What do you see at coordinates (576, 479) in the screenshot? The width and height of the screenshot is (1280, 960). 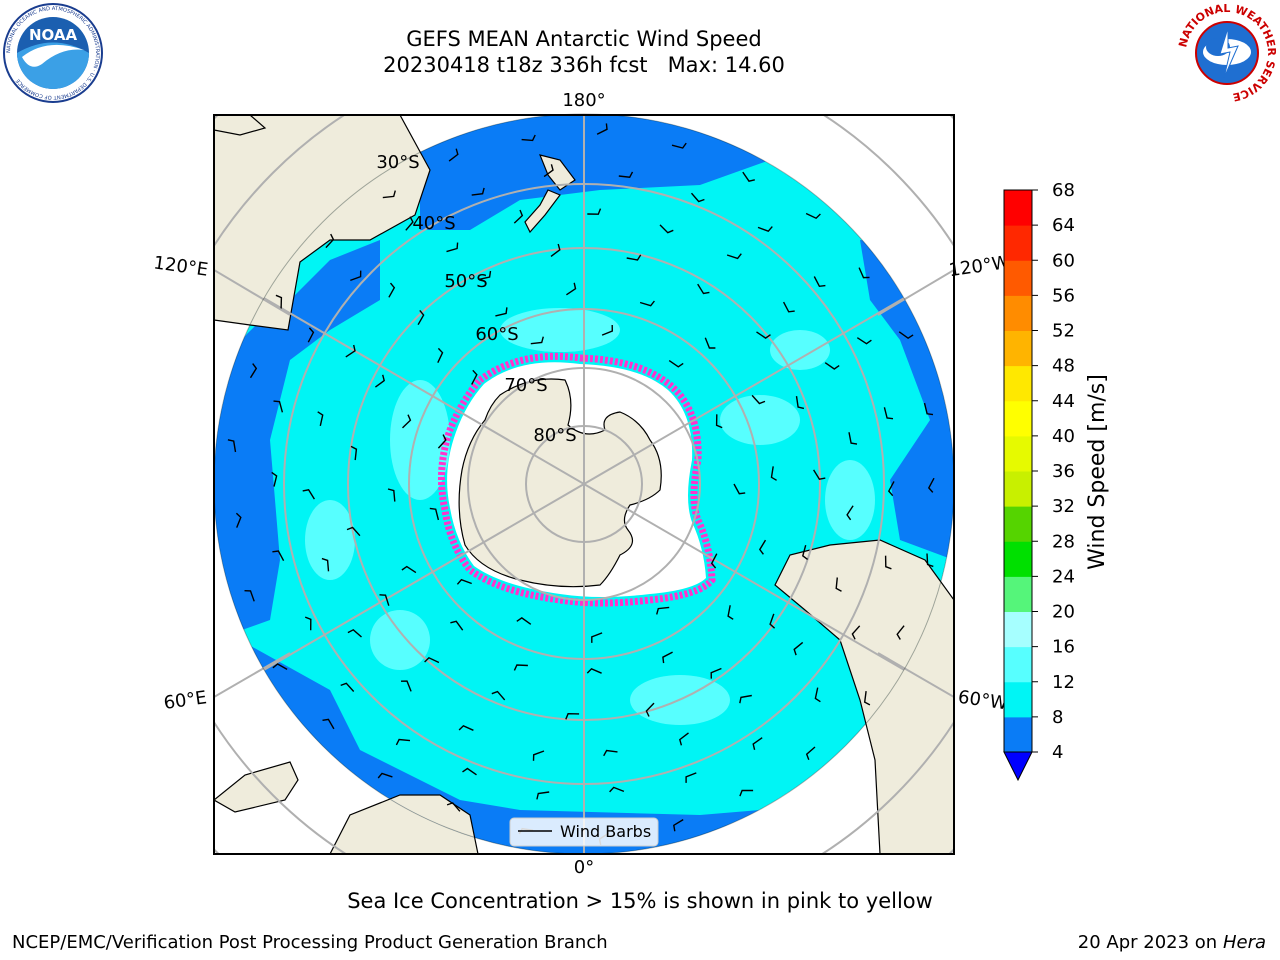 I see `sea-ice-edge` at bounding box center [576, 479].